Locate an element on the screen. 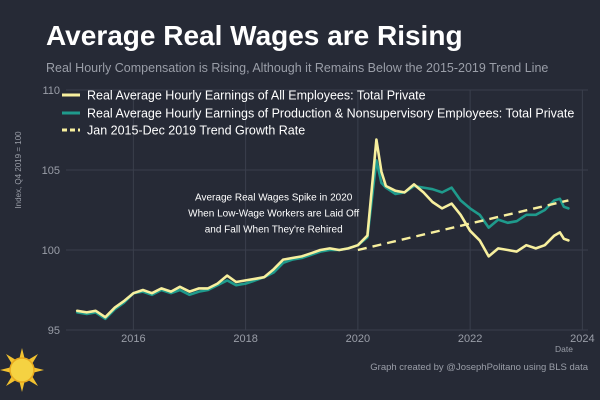 The height and width of the screenshot is (400, 600). x-axis-label: Date is located at coordinates (564, 349).